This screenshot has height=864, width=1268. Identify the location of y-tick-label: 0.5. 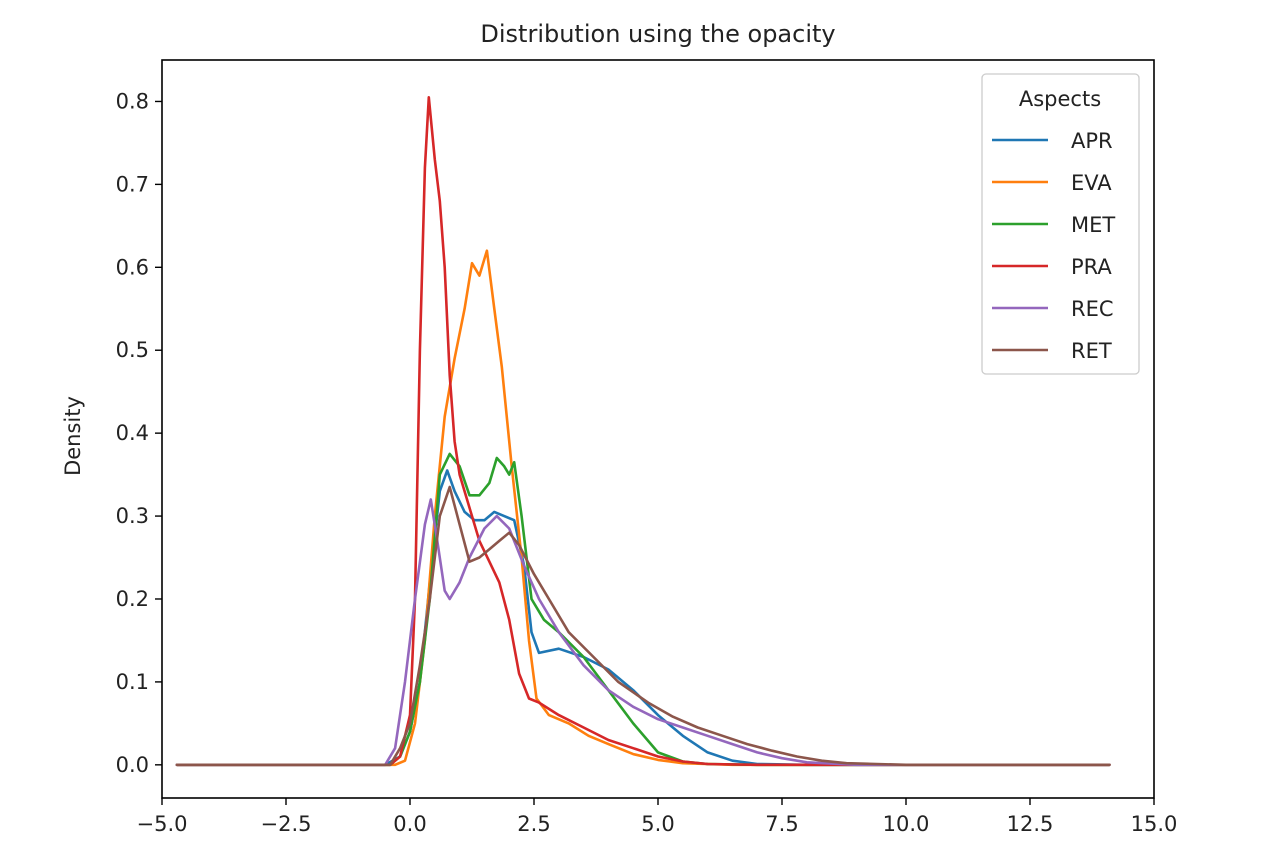
(132, 350).